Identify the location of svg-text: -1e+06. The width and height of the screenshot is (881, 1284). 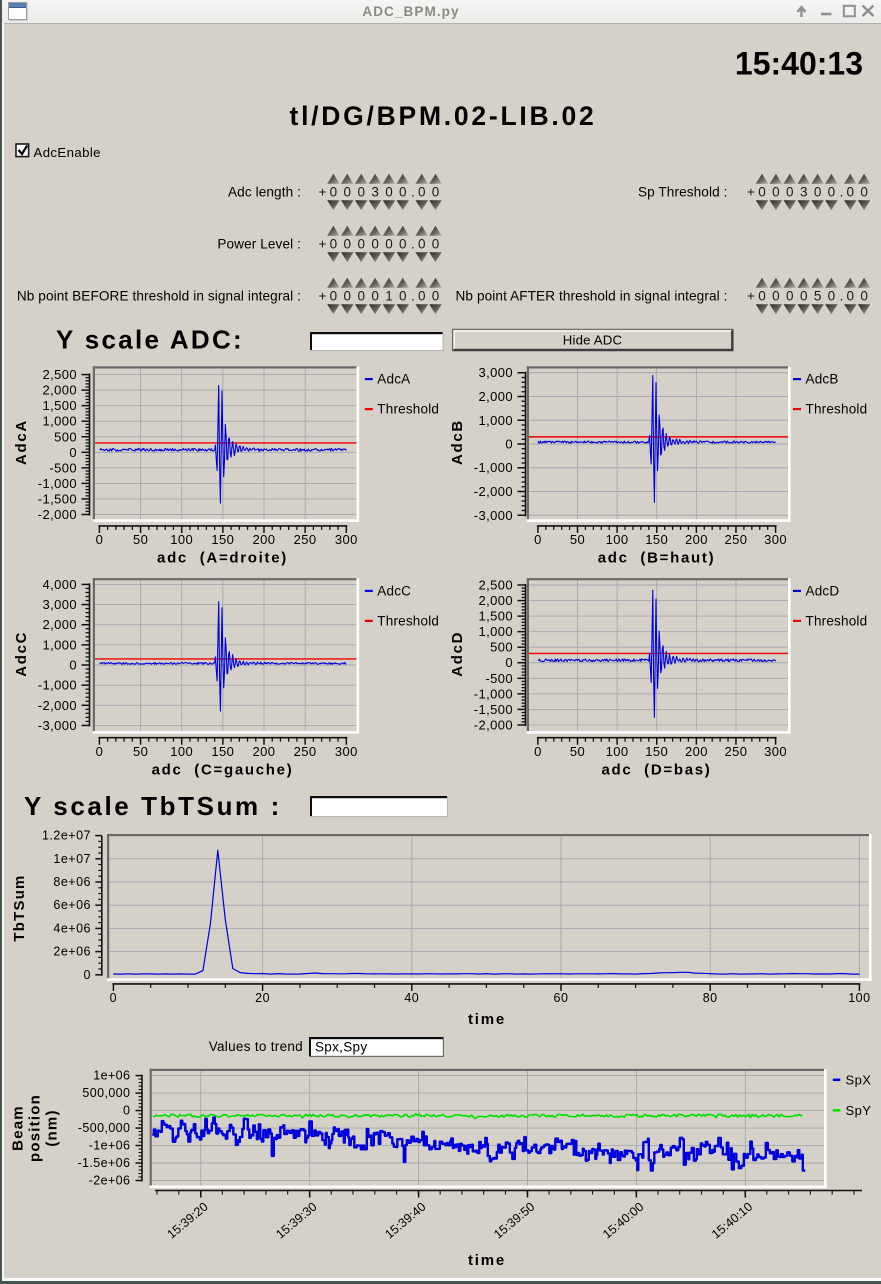
(110, 1146).